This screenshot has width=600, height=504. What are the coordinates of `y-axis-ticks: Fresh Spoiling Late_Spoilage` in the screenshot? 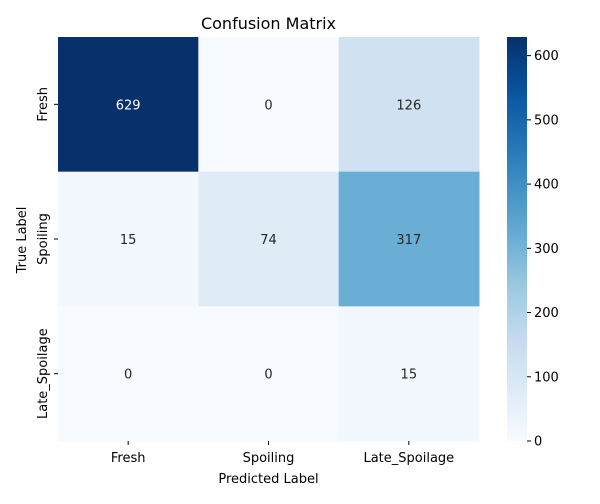 It's located at (47, 253).